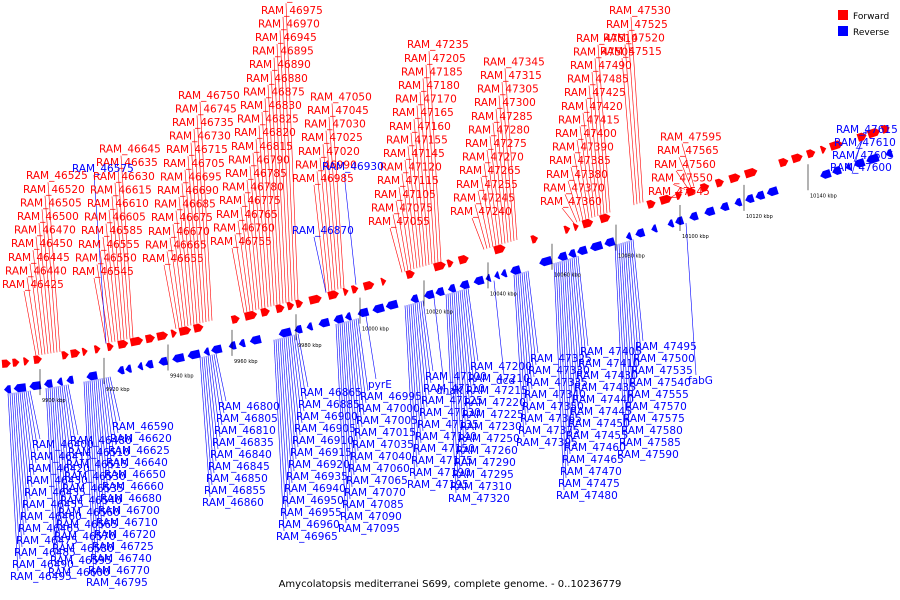  I want to click on gene-label: RAM_46985, so click(323, 179).